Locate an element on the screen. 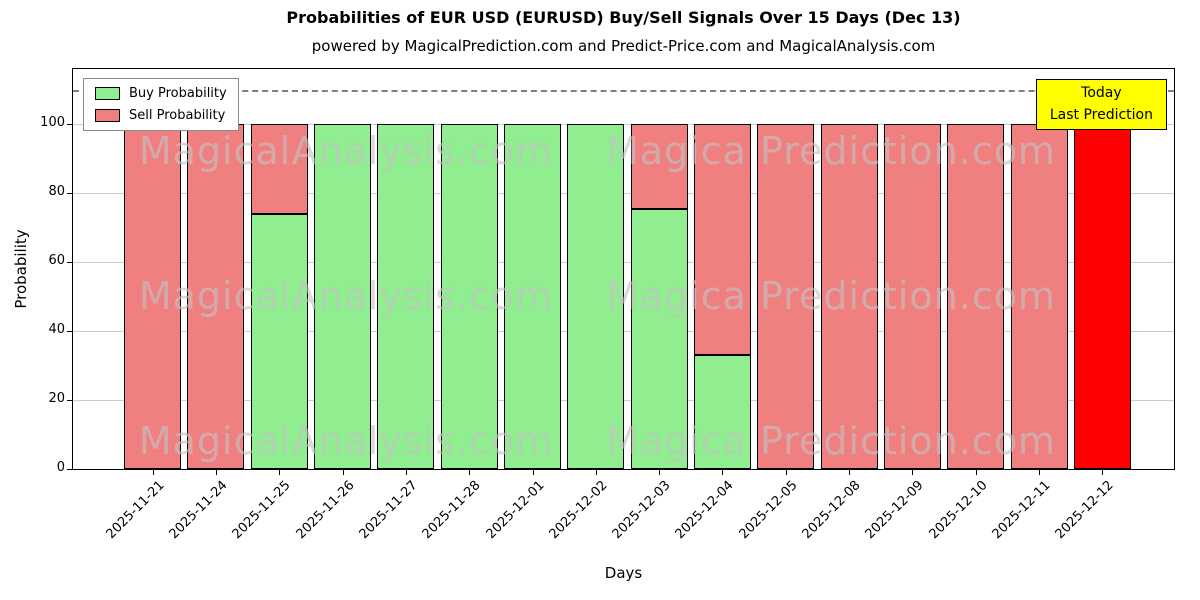 This screenshot has height=600, width=1200. legend-label-sell: Sell Probability is located at coordinates (177, 115).